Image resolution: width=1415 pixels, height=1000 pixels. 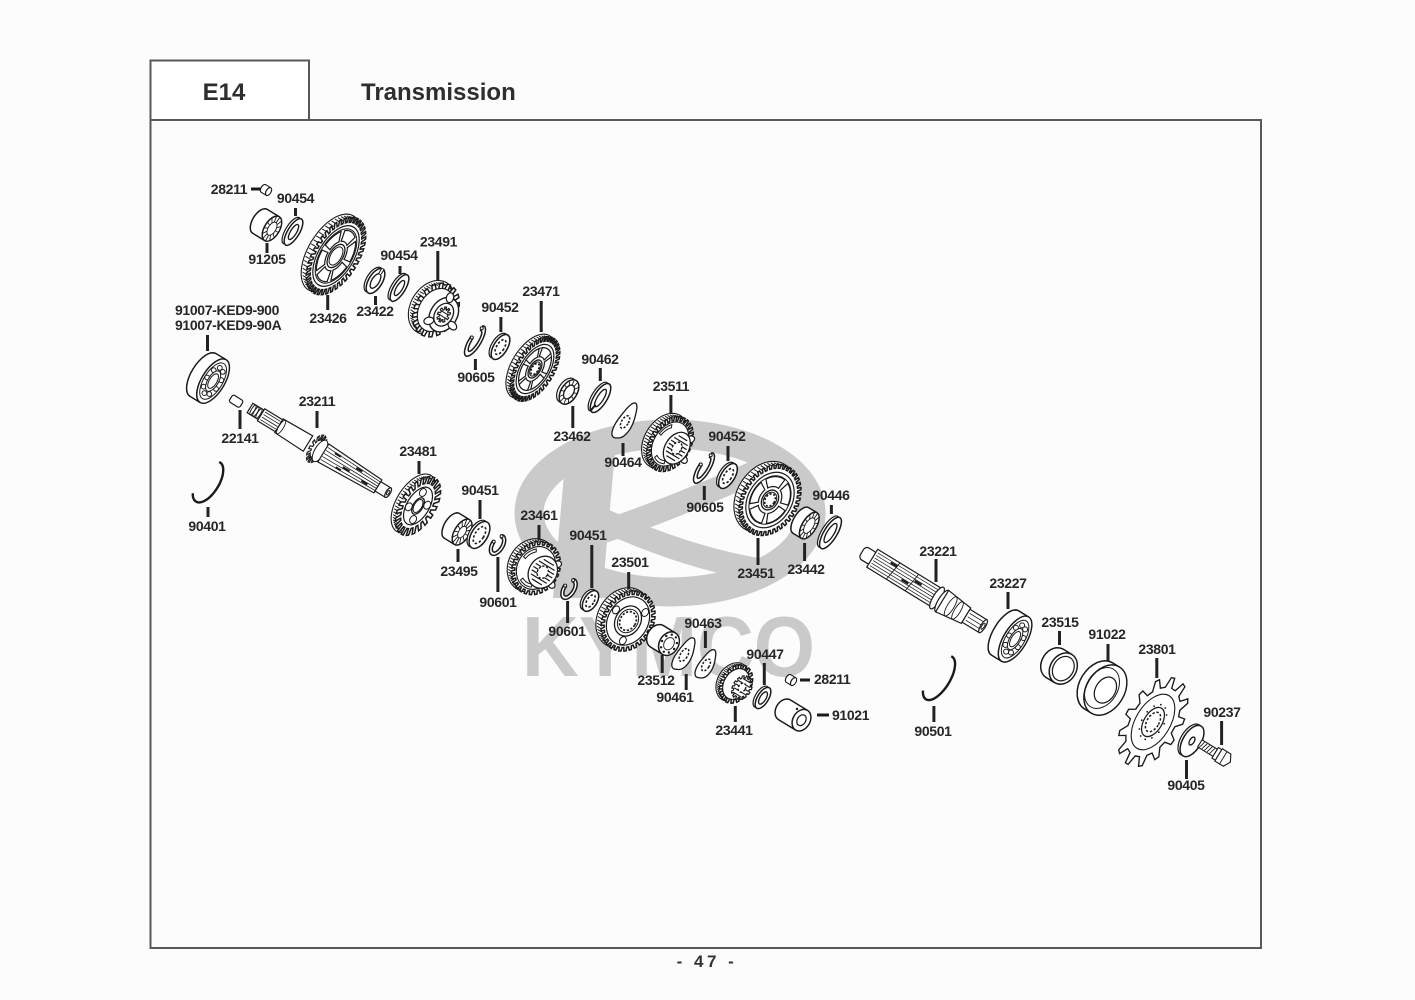 What do you see at coordinates (656, 680) in the screenshot?
I see `svg-text: 23512` at bounding box center [656, 680].